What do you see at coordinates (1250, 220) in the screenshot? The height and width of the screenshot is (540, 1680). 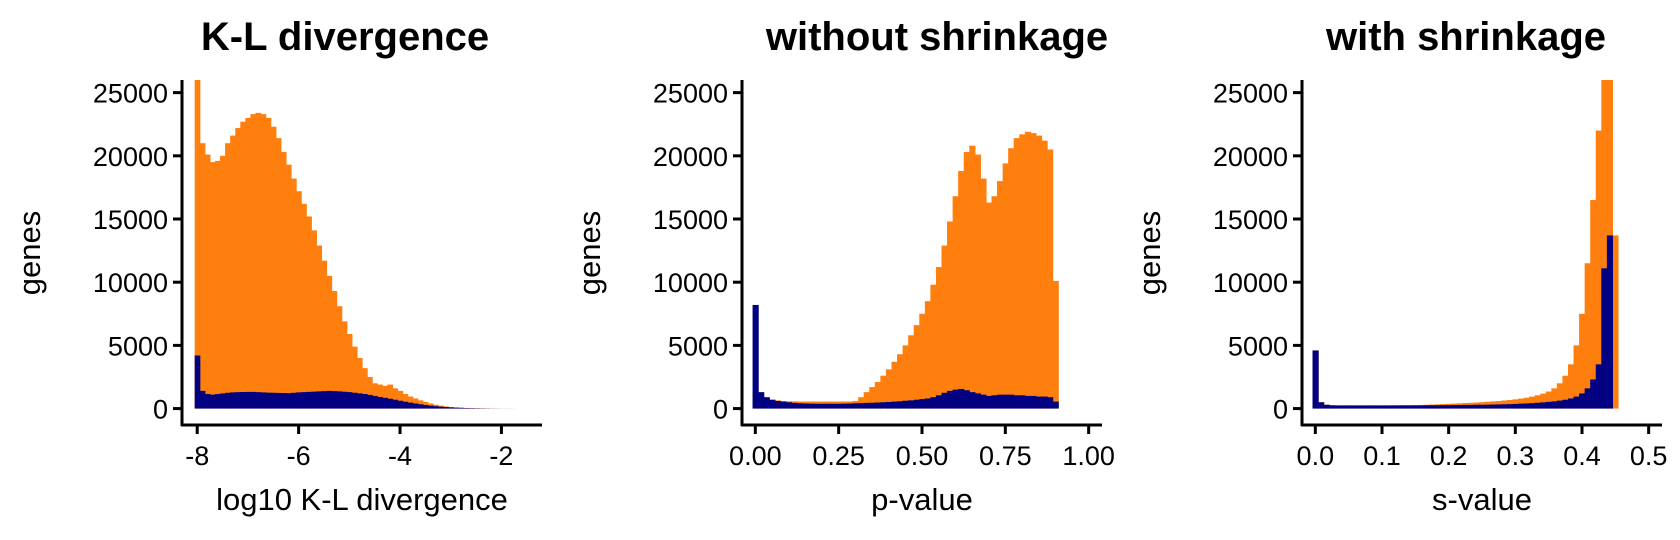 I see `y-tick-label: 15000` at bounding box center [1250, 220].